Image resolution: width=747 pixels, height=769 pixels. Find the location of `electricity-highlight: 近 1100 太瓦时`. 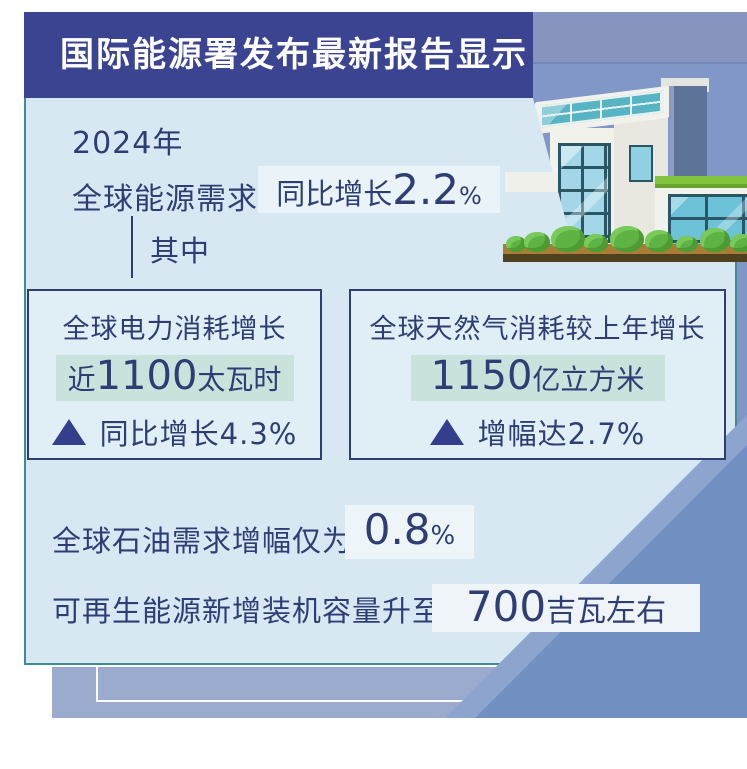

electricity-highlight: 近 1100 太瓦时 is located at coordinates (174, 377).